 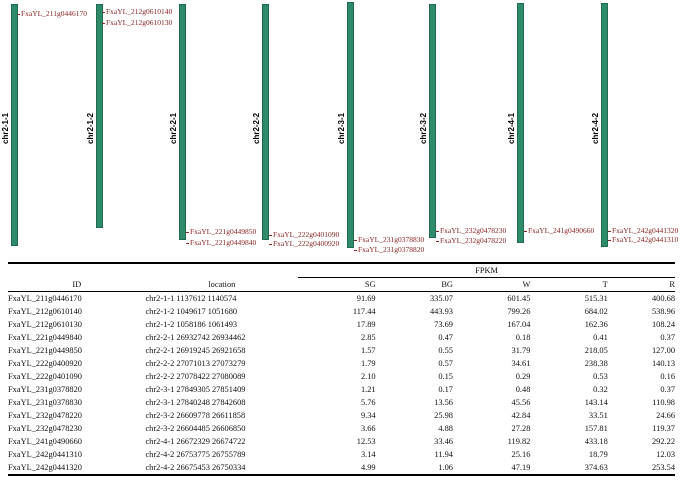 What do you see at coordinates (441, 298) in the screenshot?
I see `cell-bg: 335.07` at bounding box center [441, 298].